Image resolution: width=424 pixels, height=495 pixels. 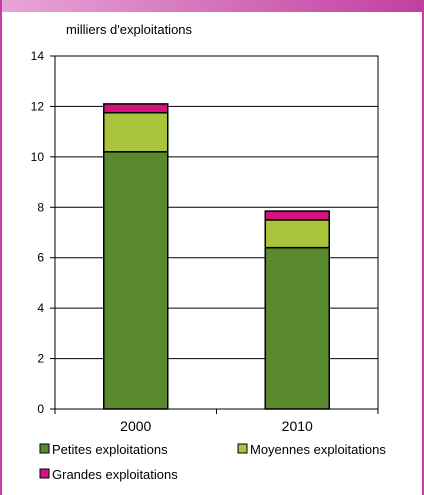 What do you see at coordinates (136, 108) in the screenshot?
I see `bar-2000-grandes` at bounding box center [136, 108].